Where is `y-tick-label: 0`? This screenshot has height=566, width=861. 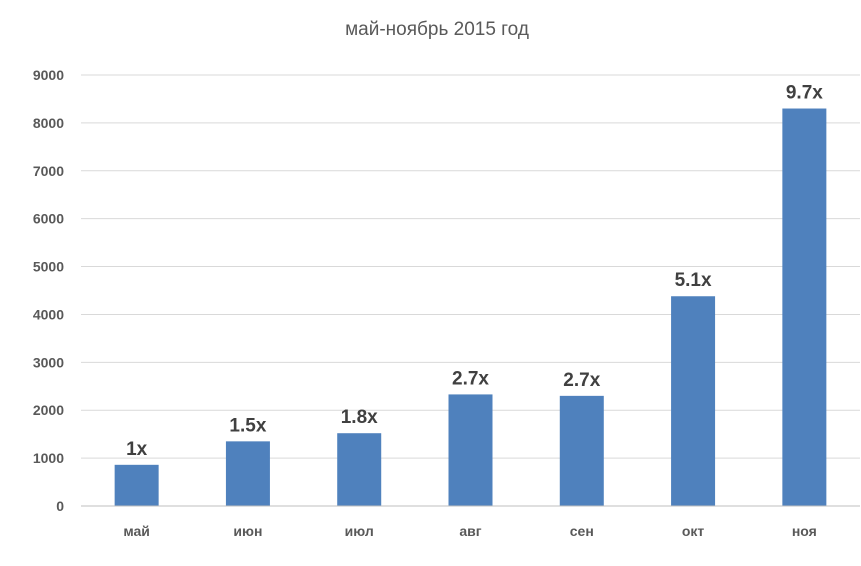
y-tick-label: 0 is located at coordinates (60, 506).